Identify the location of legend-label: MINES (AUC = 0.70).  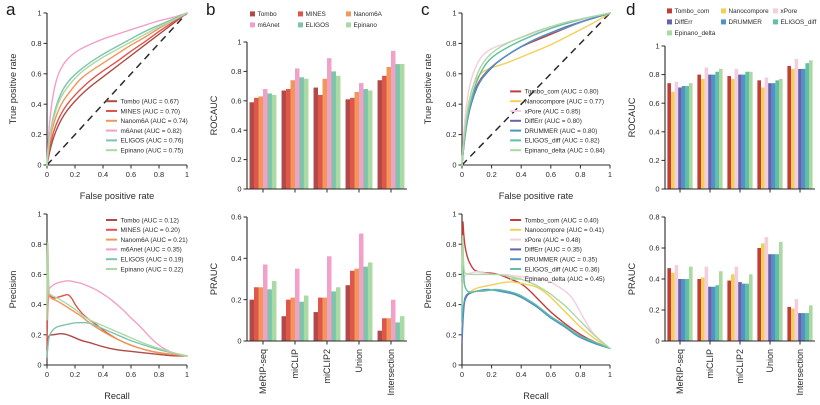
(151, 111).